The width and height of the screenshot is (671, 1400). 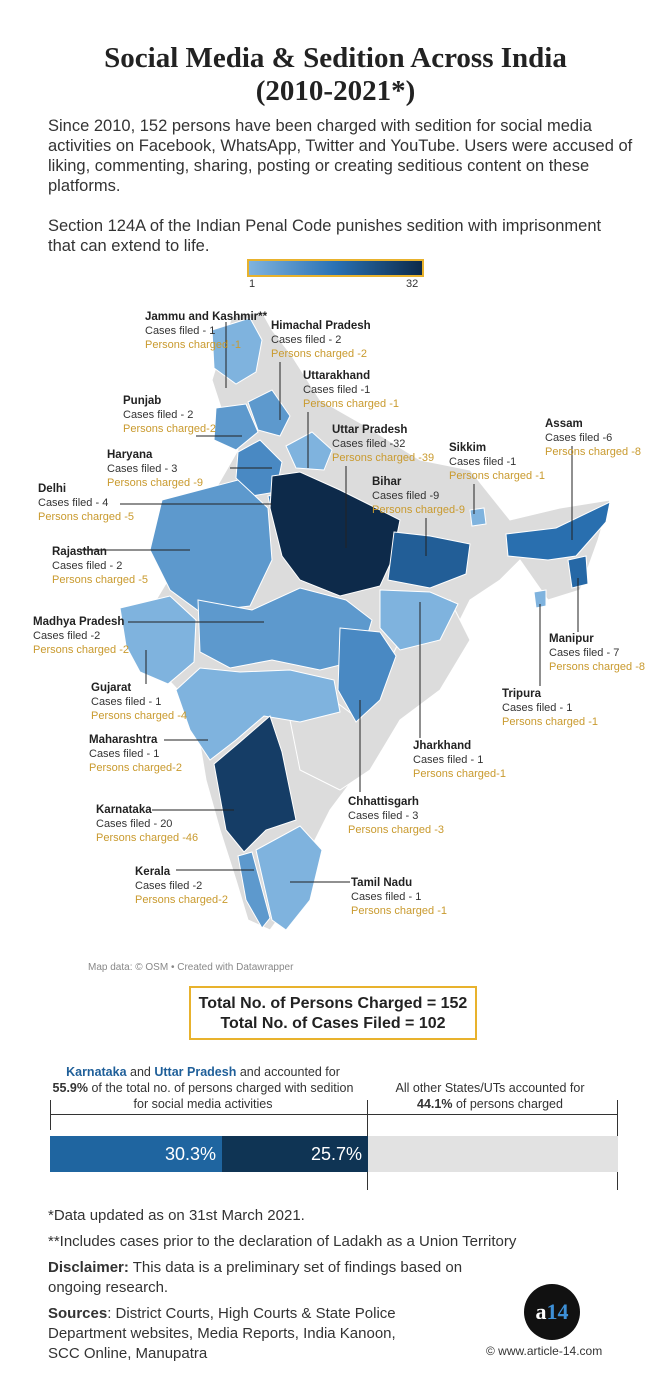 I want to click on state-up-highlight: Uttar Pradesh, so click(x=195, y=1072).